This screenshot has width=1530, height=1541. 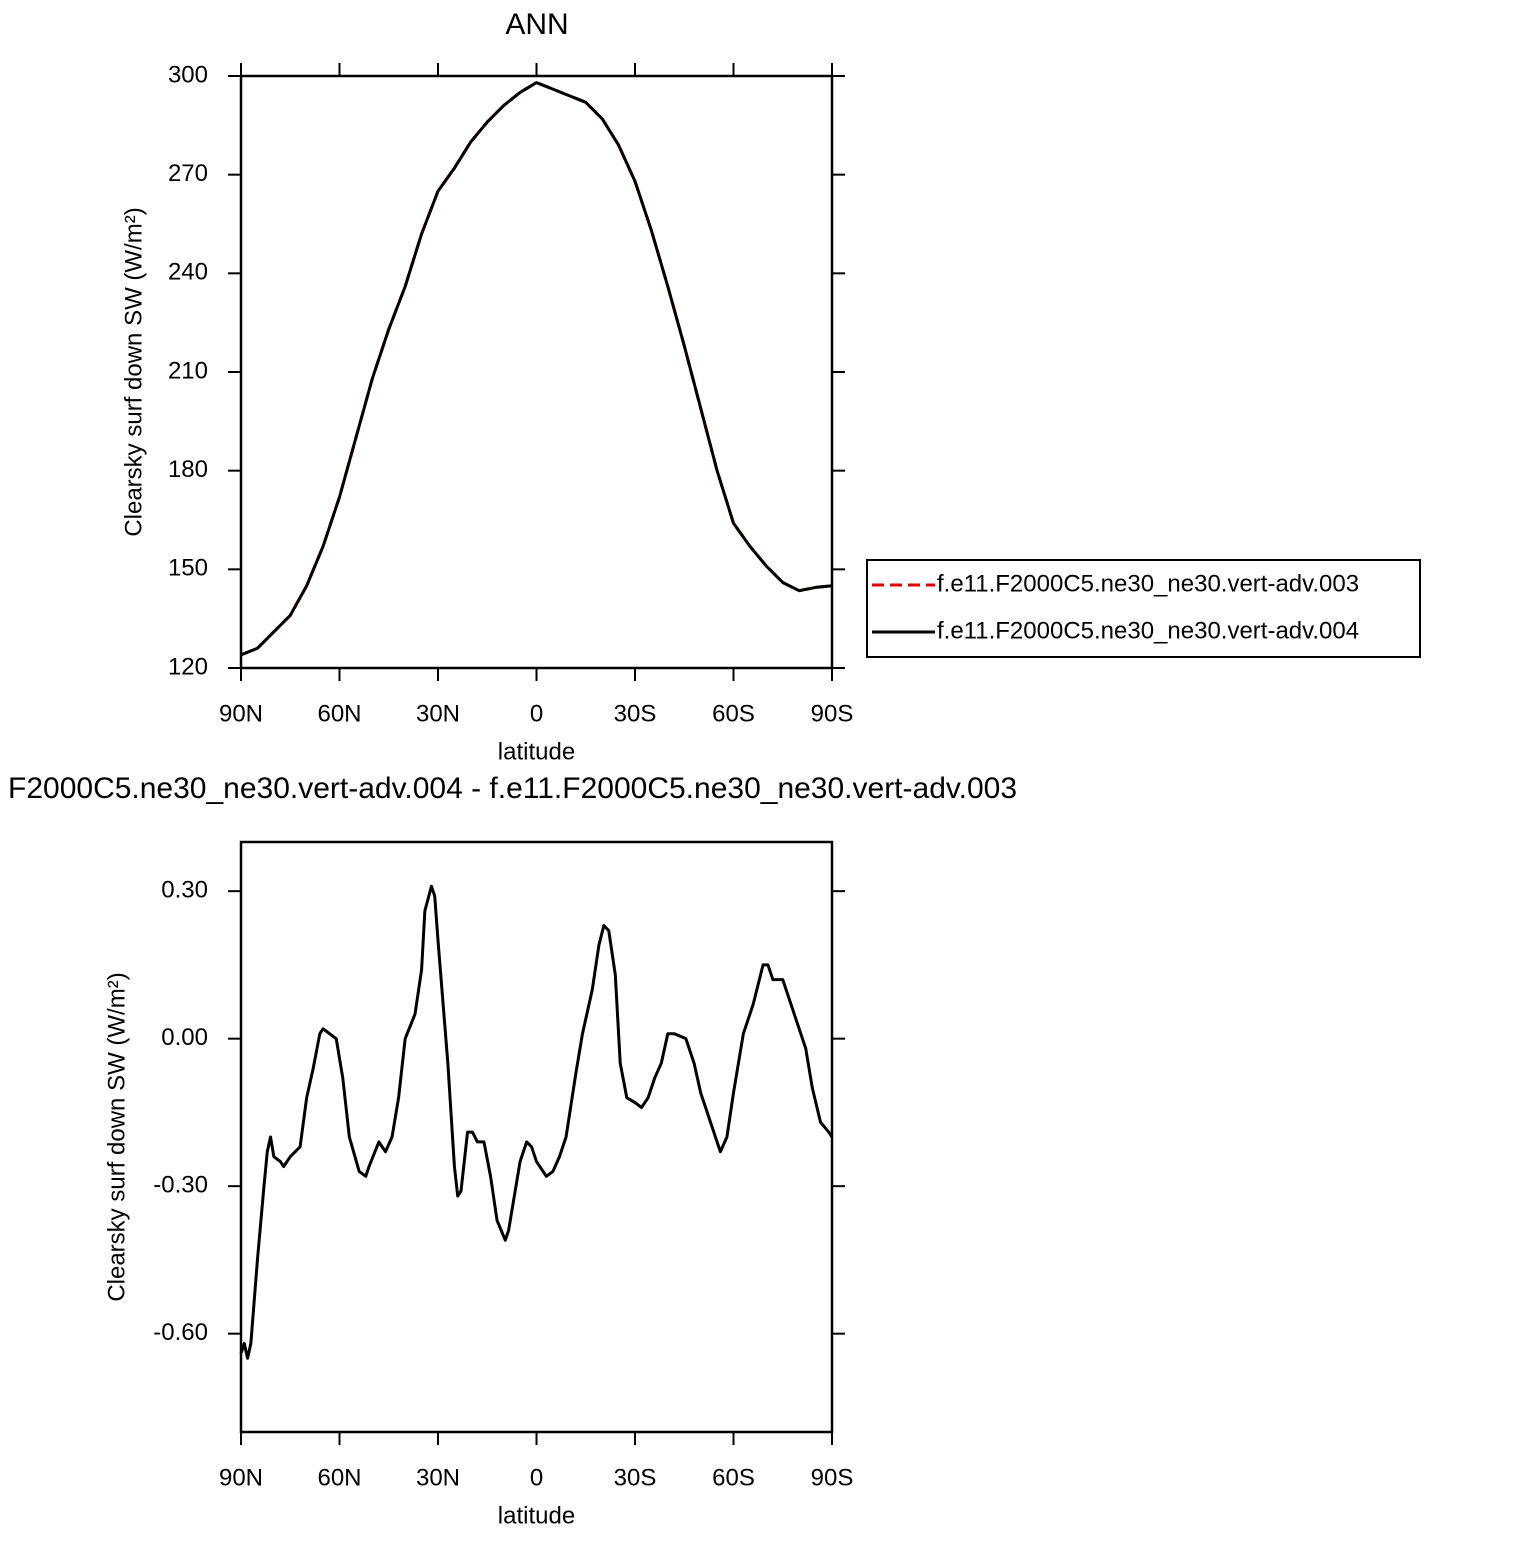 I want to click on legend-label: f.e11.F2000C5.ne30_ne30.vert-adv.003, so click(x=1148, y=583).